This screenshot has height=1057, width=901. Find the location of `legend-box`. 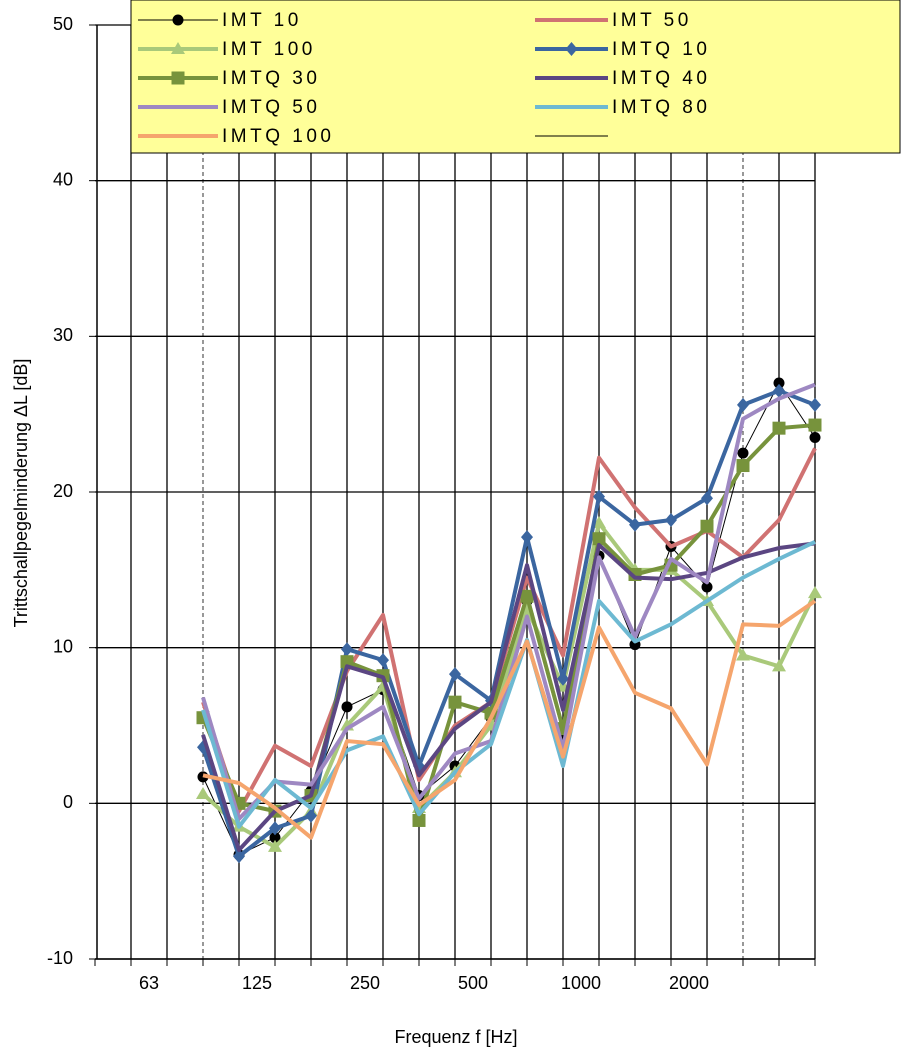

legend-box is located at coordinates (515, 77).